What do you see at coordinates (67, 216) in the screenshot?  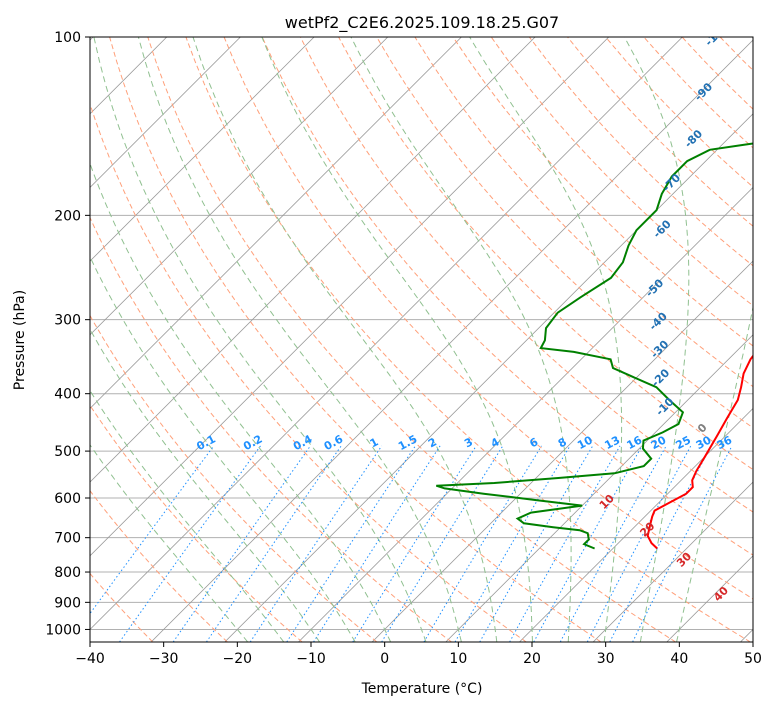 I see `y-tick-label: 200` at bounding box center [67, 216].